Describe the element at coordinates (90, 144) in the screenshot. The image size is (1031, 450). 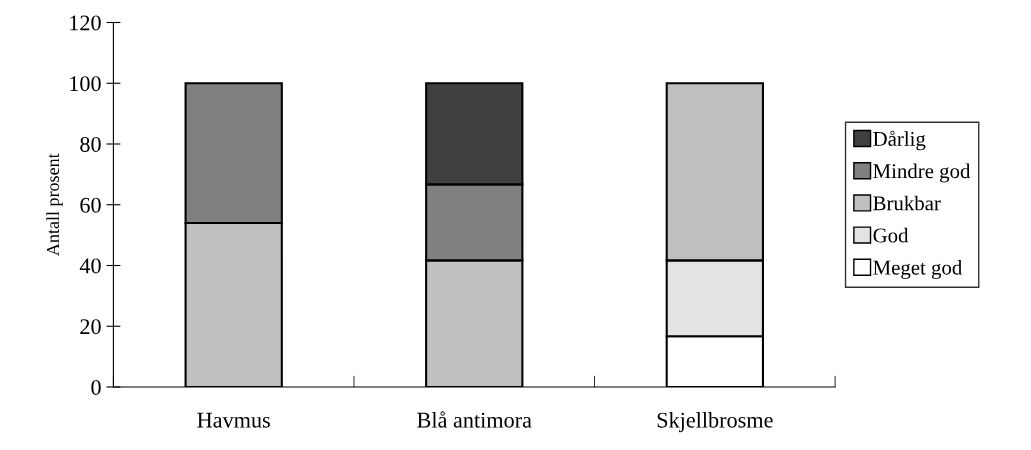
I see `y-tick-label: 80` at that location.